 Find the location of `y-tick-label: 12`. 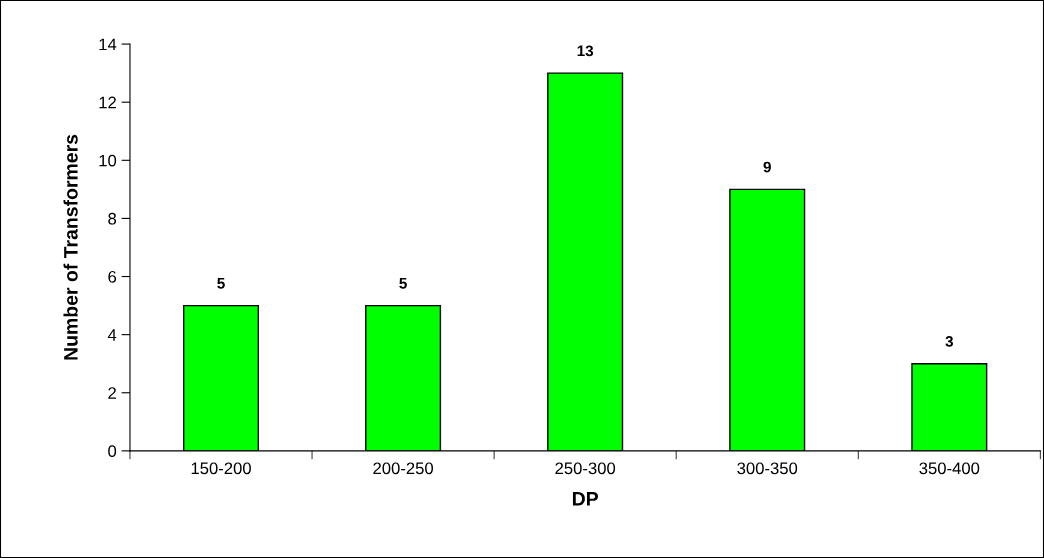

y-tick-label: 12 is located at coordinates (107, 102).